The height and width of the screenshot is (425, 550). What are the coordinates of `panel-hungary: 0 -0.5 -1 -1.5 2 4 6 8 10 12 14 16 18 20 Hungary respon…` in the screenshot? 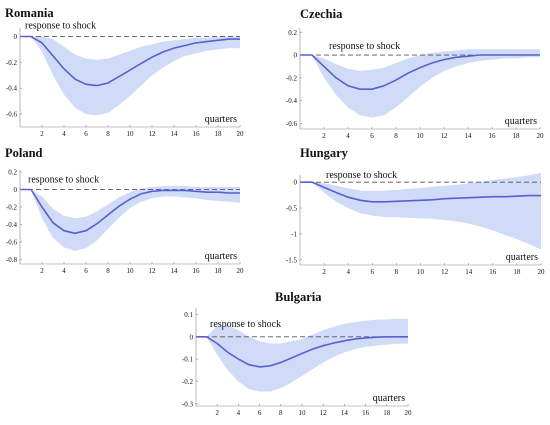 It's located at (415, 211).